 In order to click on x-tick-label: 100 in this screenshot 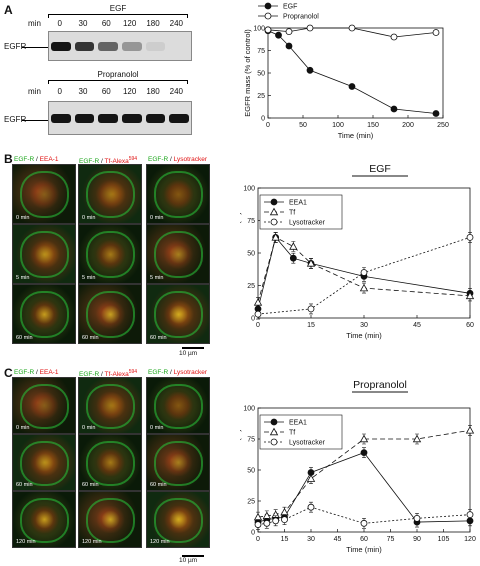, I will do `click(338, 125)`.